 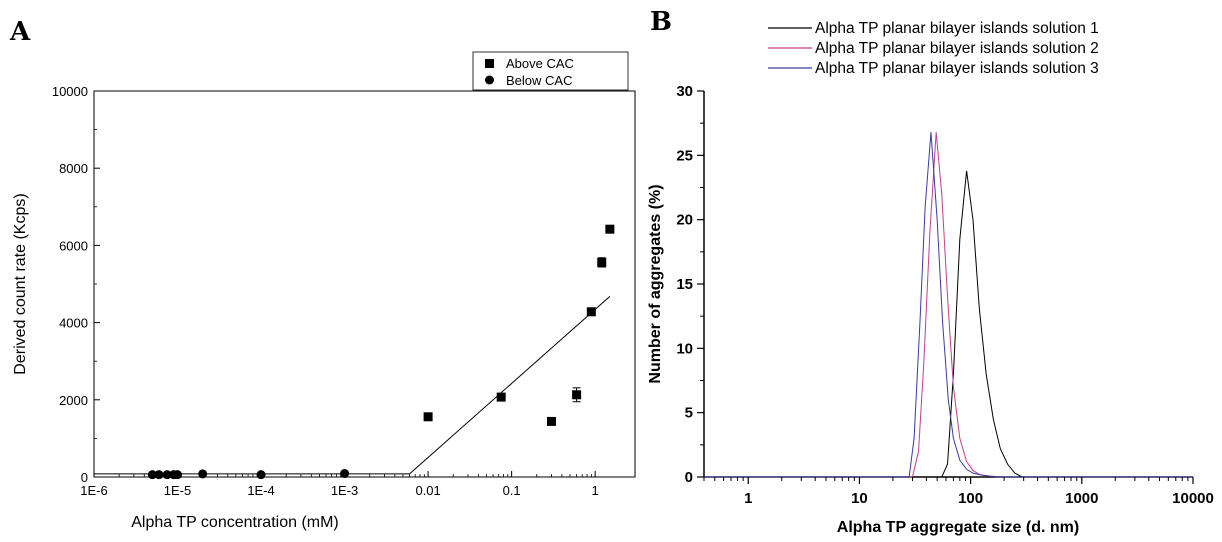 What do you see at coordinates (970, 498) in the screenshot?
I see `x-tick-label: 100` at bounding box center [970, 498].